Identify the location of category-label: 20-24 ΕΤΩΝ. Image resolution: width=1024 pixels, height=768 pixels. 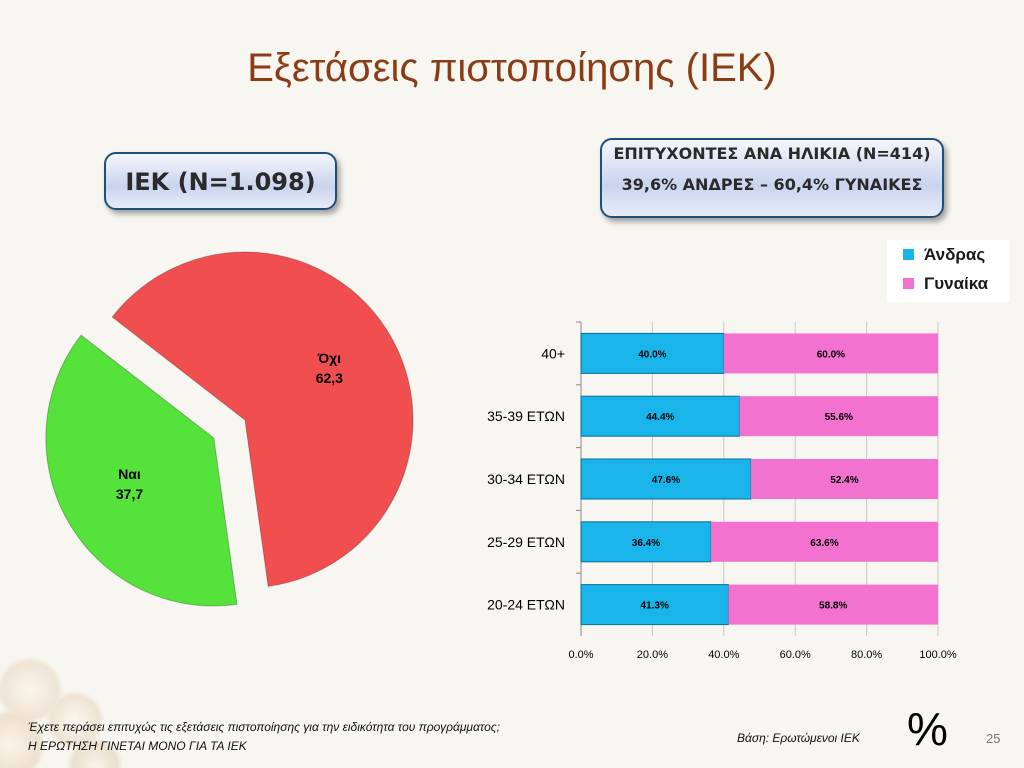
(526, 605).